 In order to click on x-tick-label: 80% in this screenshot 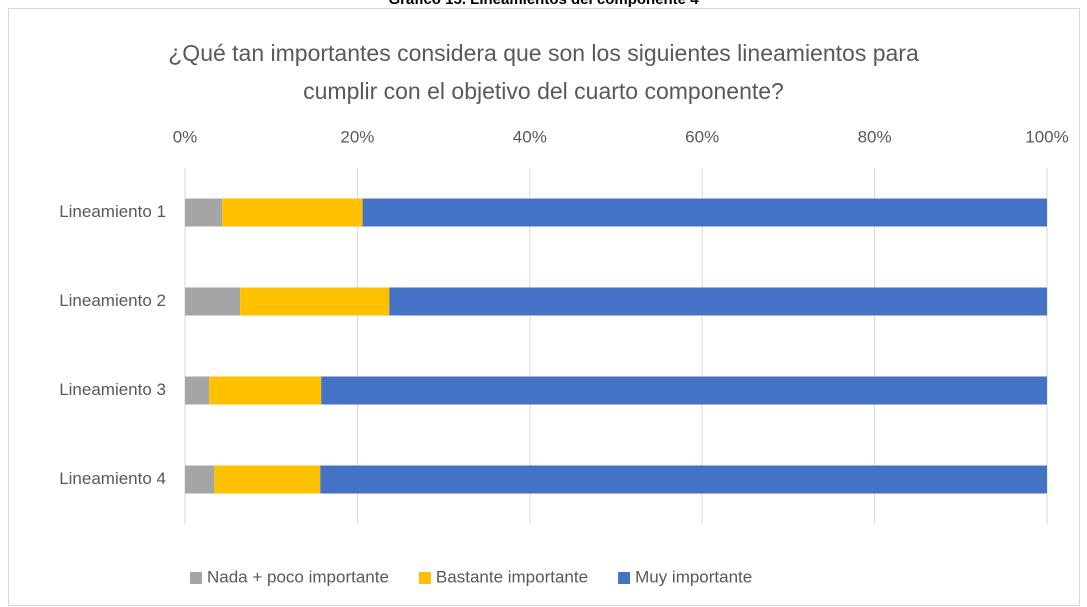, I will do `click(875, 136)`.